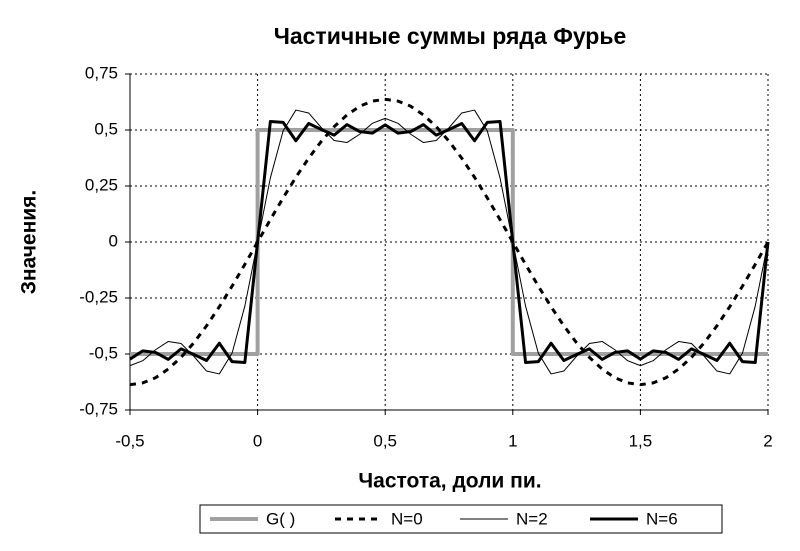 The image size is (800, 551). Describe the element at coordinates (129, 440) in the screenshot. I see `x-tick-label: -0,5` at that location.